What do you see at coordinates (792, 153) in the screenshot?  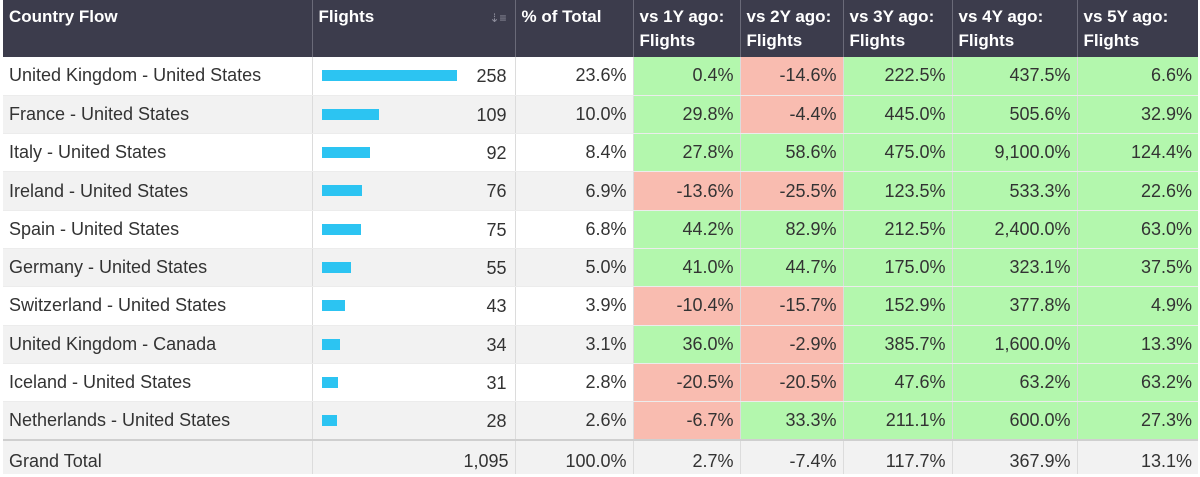 I see `vs-2y-cell: 58.6%` at bounding box center [792, 153].